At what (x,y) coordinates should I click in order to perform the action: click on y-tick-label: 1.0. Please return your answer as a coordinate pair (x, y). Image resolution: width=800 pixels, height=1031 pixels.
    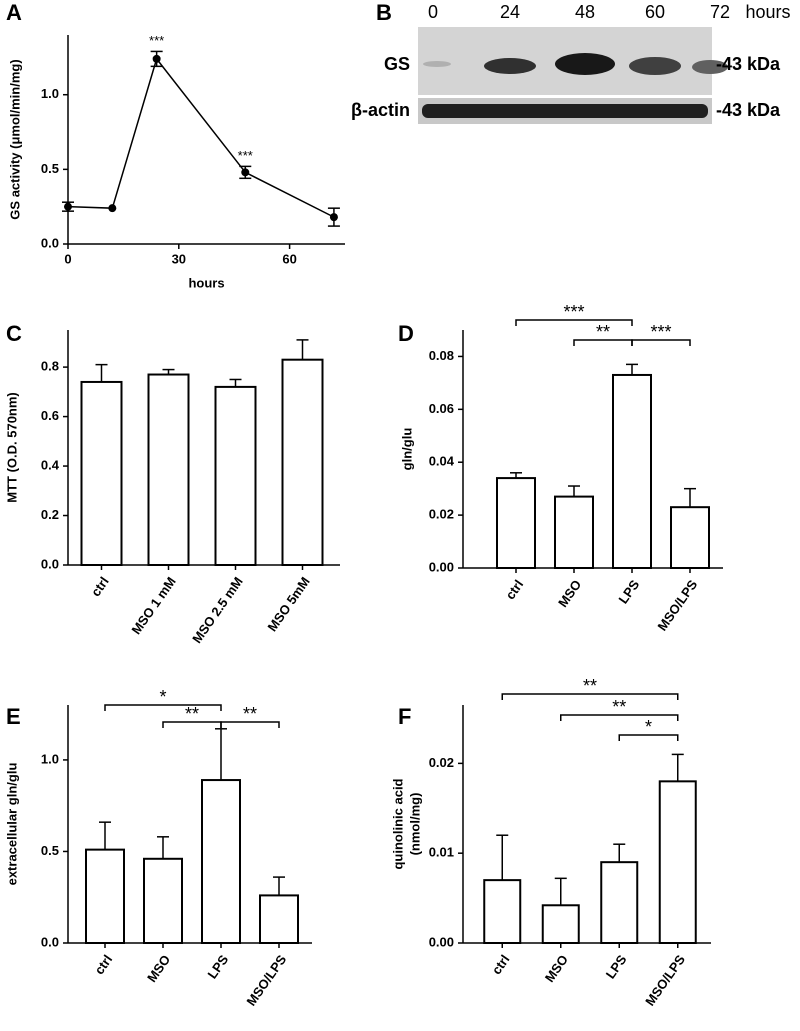
    Looking at the image, I should click on (50, 93).